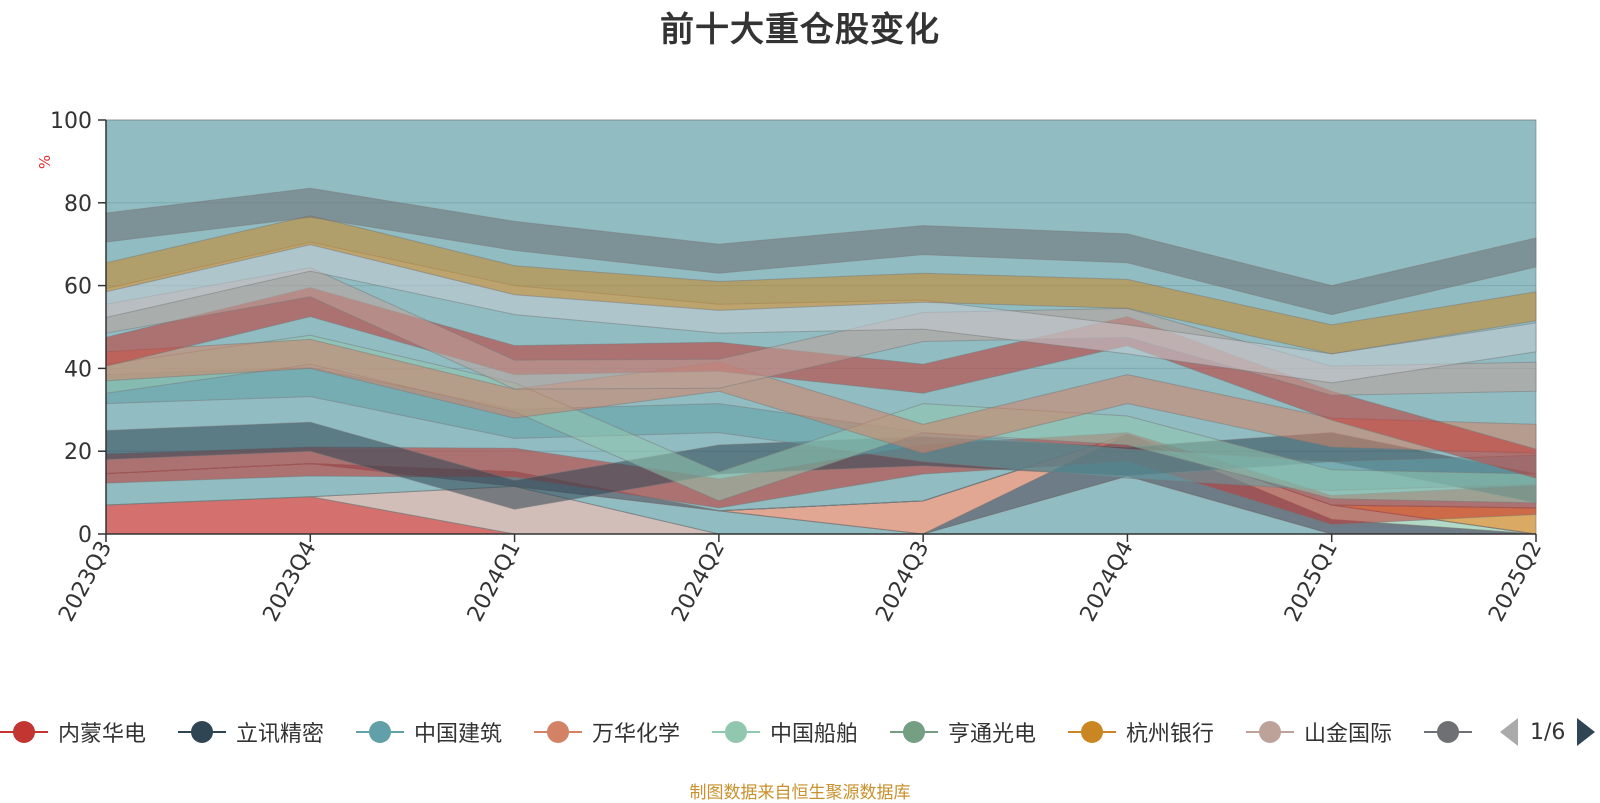 Image resolution: width=1600 pixels, height=803 pixels. What do you see at coordinates (290, 581) in the screenshot?
I see `x-tick-label-1: 2023Q4` at bounding box center [290, 581].